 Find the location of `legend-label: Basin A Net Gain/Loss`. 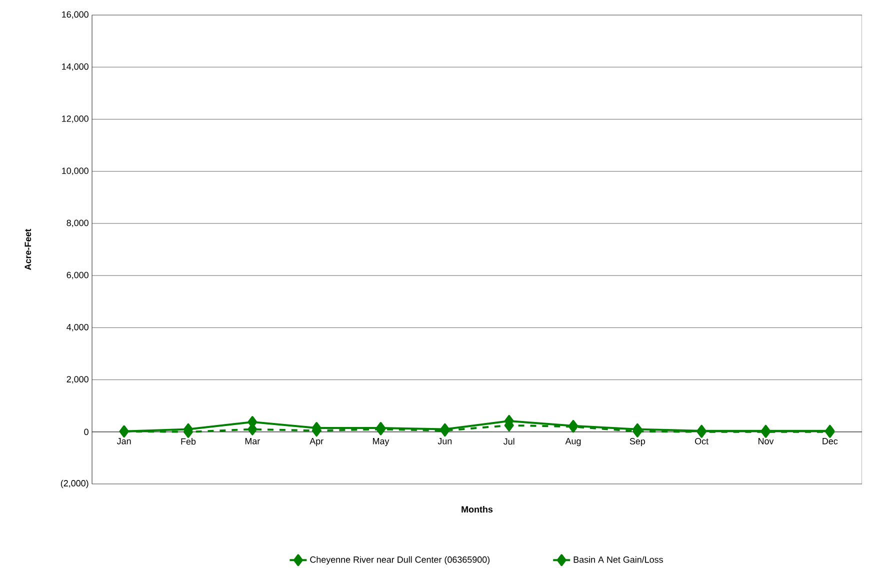

legend-label: Basin A Net Gain/Loss is located at coordinates (618, 559).